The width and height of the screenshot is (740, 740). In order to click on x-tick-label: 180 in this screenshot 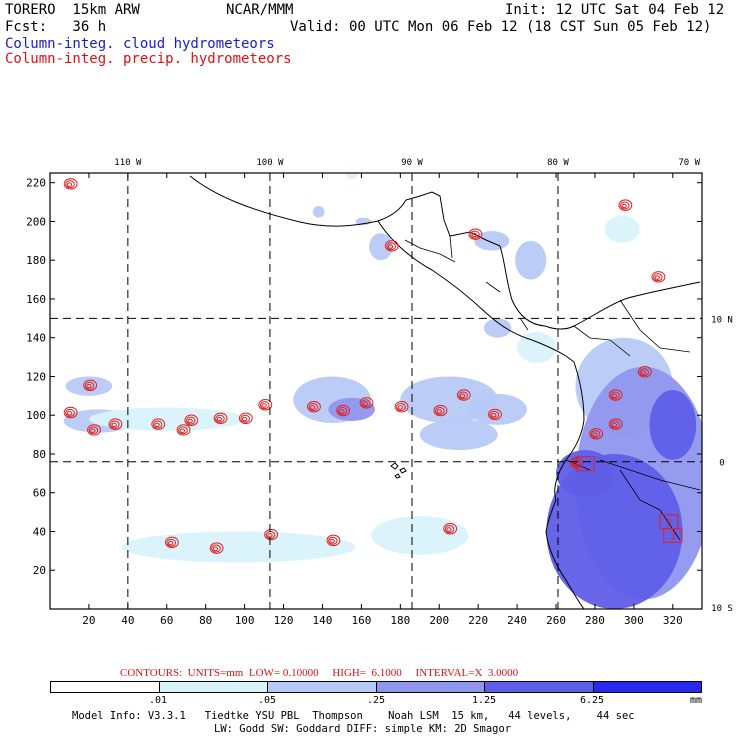, I will do `click(400, 620)`.